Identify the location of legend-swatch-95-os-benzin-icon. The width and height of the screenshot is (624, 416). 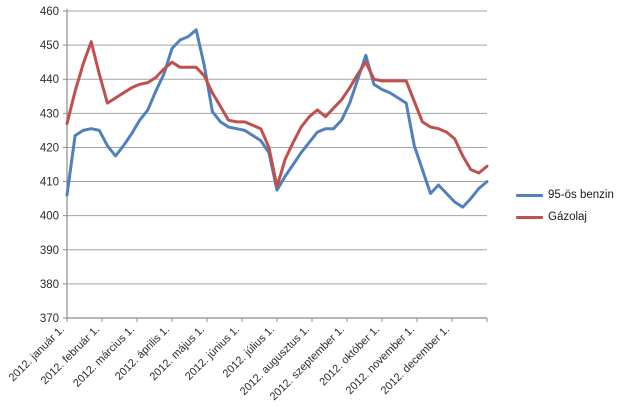
(529, 195).